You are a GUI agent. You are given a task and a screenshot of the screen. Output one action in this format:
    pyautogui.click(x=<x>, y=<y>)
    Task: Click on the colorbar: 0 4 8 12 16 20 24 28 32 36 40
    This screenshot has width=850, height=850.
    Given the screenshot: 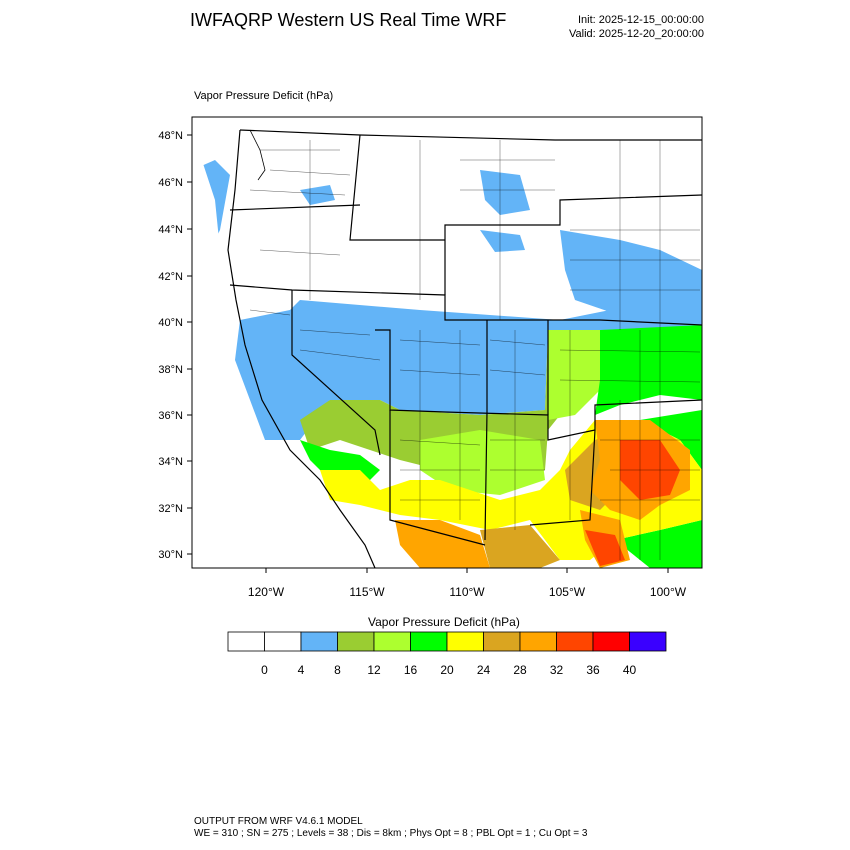 What is the action you would take?
    pyautogui.click(x=447, y=654)
    